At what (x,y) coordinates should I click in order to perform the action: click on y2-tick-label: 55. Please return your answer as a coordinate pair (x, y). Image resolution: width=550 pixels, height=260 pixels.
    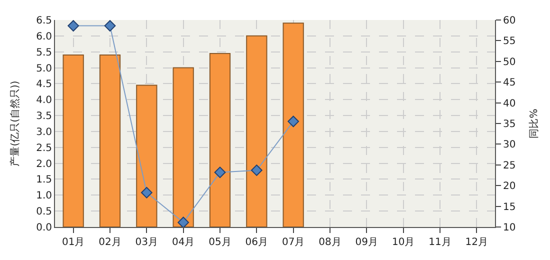
    Looking at the image, I should click on (509, 42).